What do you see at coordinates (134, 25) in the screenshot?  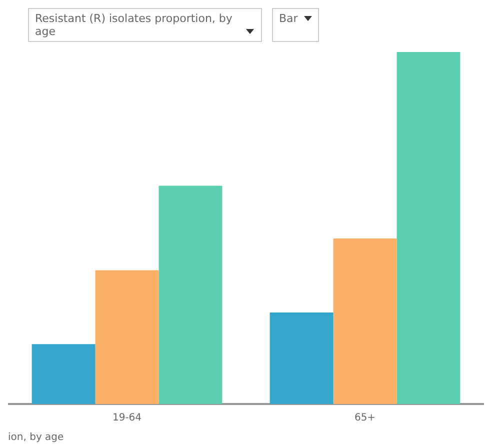 I see `chart-title: Resistant (R) isolates proportion, by age` at bounding box center [134, 25].